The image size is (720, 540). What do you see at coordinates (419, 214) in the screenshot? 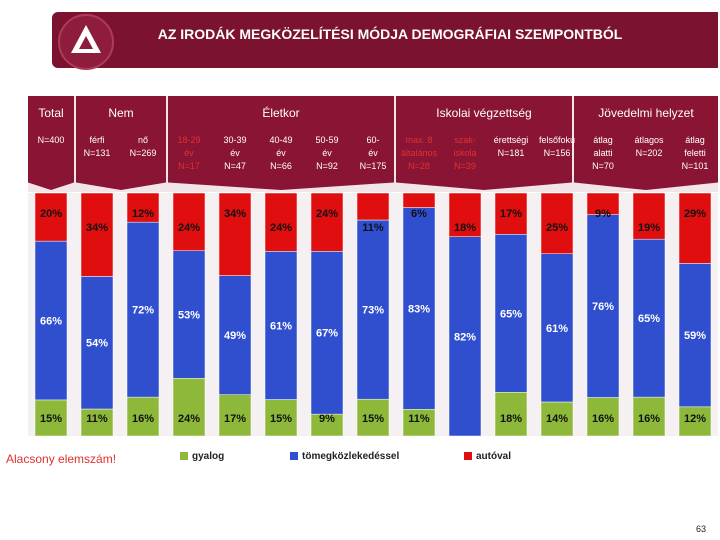
I see `label-auto-8: 6%` at bounding box center [419, 214].